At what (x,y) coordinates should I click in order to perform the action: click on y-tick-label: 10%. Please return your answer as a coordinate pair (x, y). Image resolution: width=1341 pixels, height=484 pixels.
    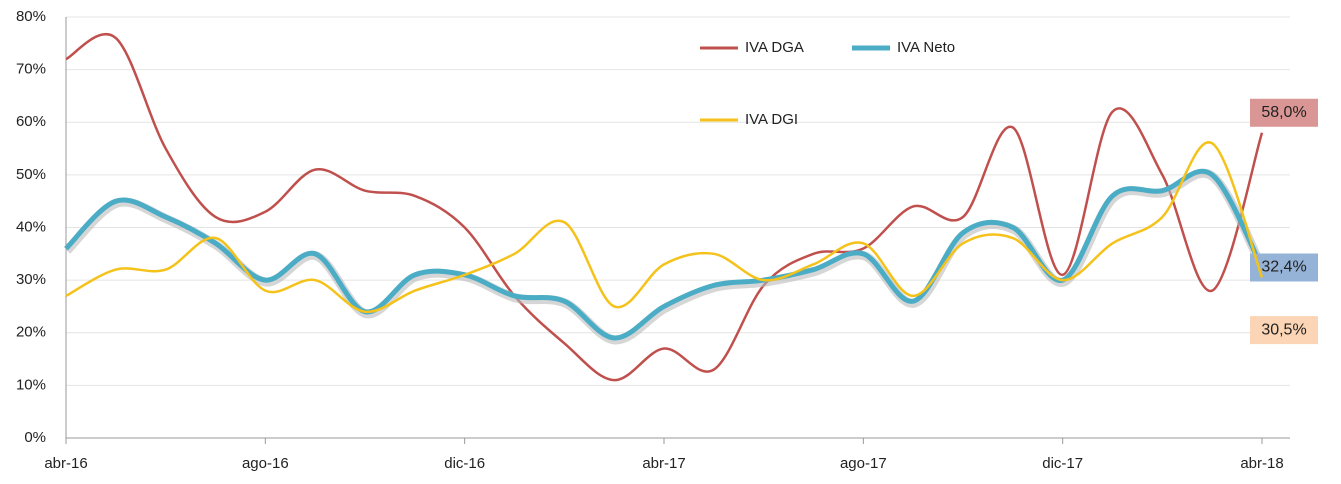
    Looking at the image, I should click on (31, 384).